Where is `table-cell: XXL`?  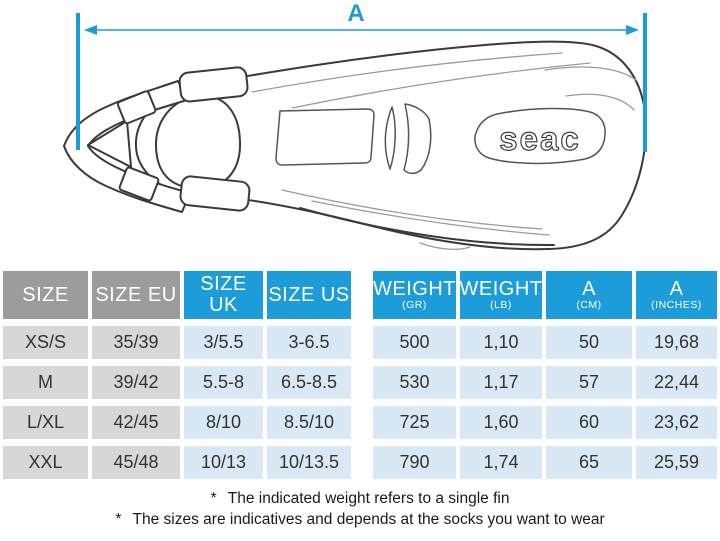
table-cell: XXL is located at coordinates (45, 462).